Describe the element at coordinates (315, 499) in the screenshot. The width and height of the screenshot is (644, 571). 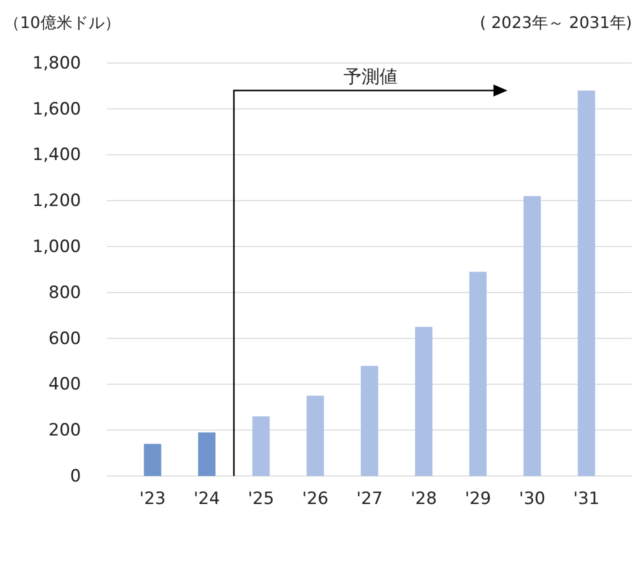
I see `x-tick-label: '26` at that location.